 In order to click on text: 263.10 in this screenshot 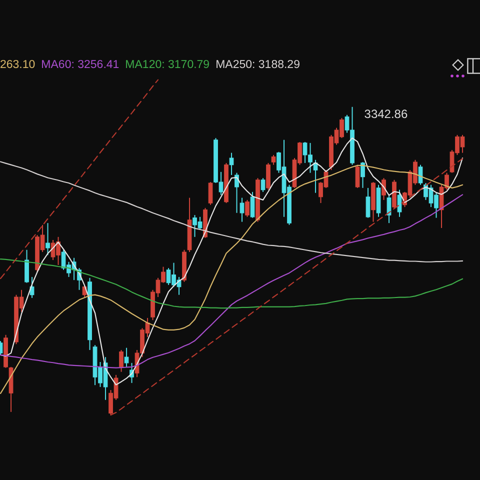, I will do `click(18, 65)`.